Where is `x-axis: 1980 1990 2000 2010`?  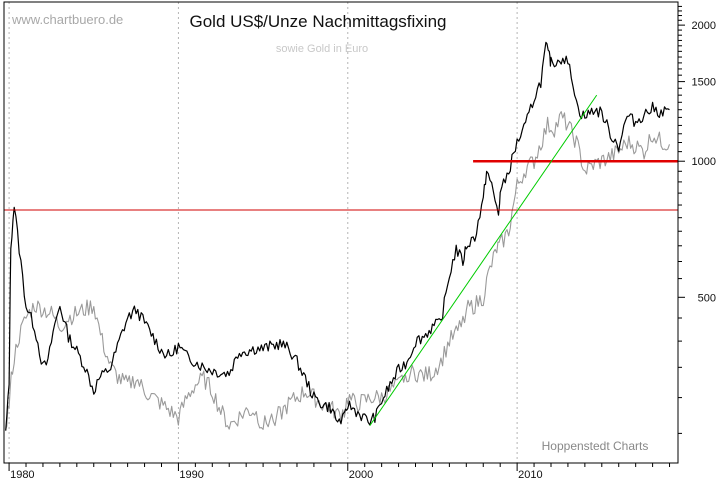 x-axis: 1980 1990 2000 2010 is located at coordinates (339, 472).